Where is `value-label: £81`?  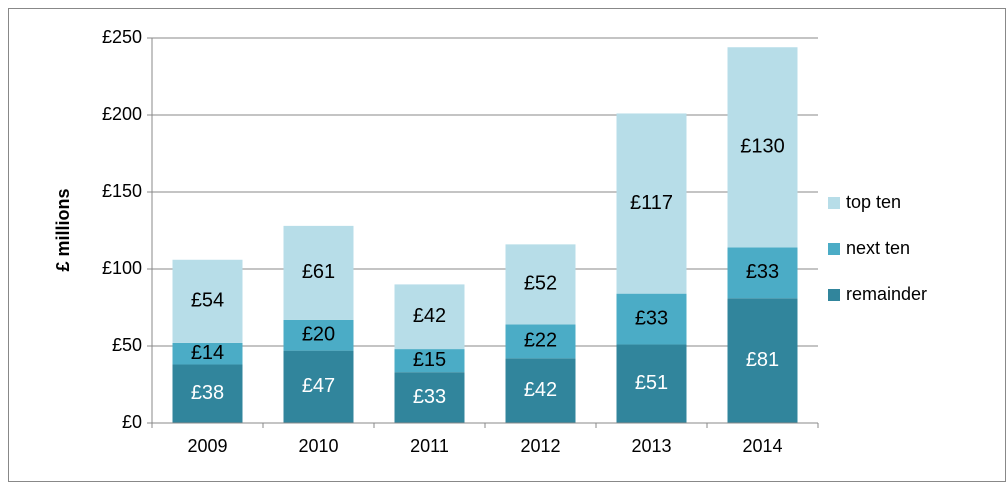 value-label: £81 is located at coordinates (762, 360).